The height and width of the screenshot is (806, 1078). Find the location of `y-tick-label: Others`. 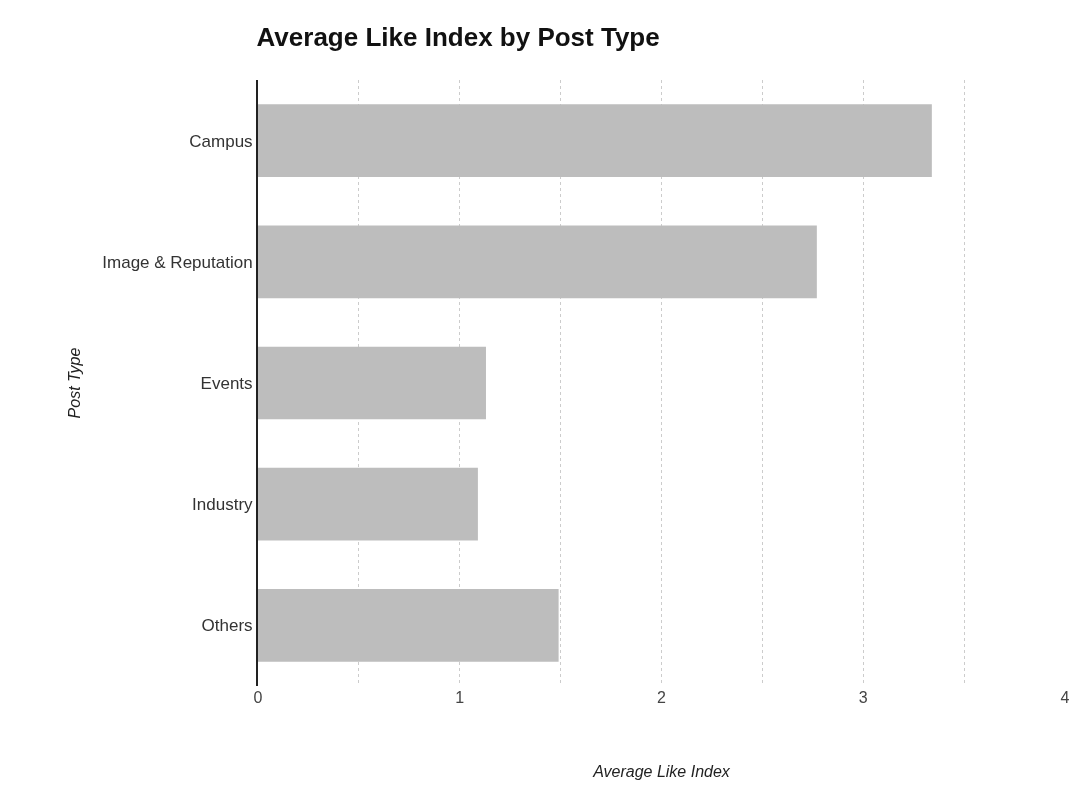

y-tick-label: Others is located at coordinates (227, 626).